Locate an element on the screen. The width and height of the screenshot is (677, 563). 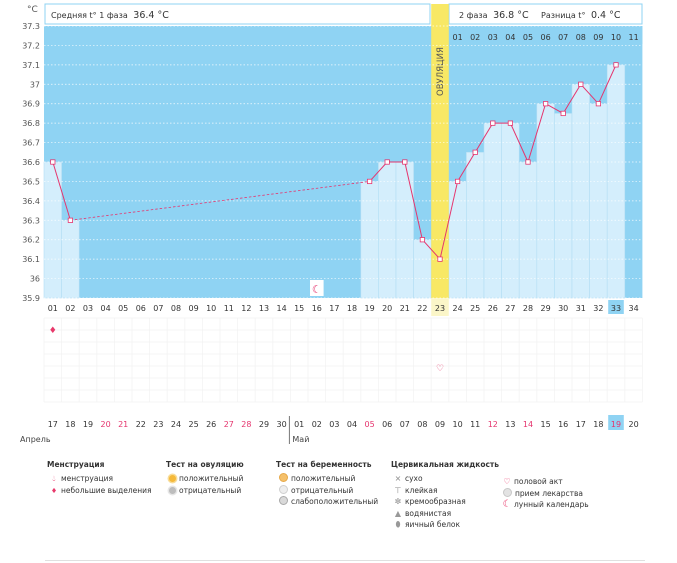
date-label: 09 is located at coordinates (440, 424).